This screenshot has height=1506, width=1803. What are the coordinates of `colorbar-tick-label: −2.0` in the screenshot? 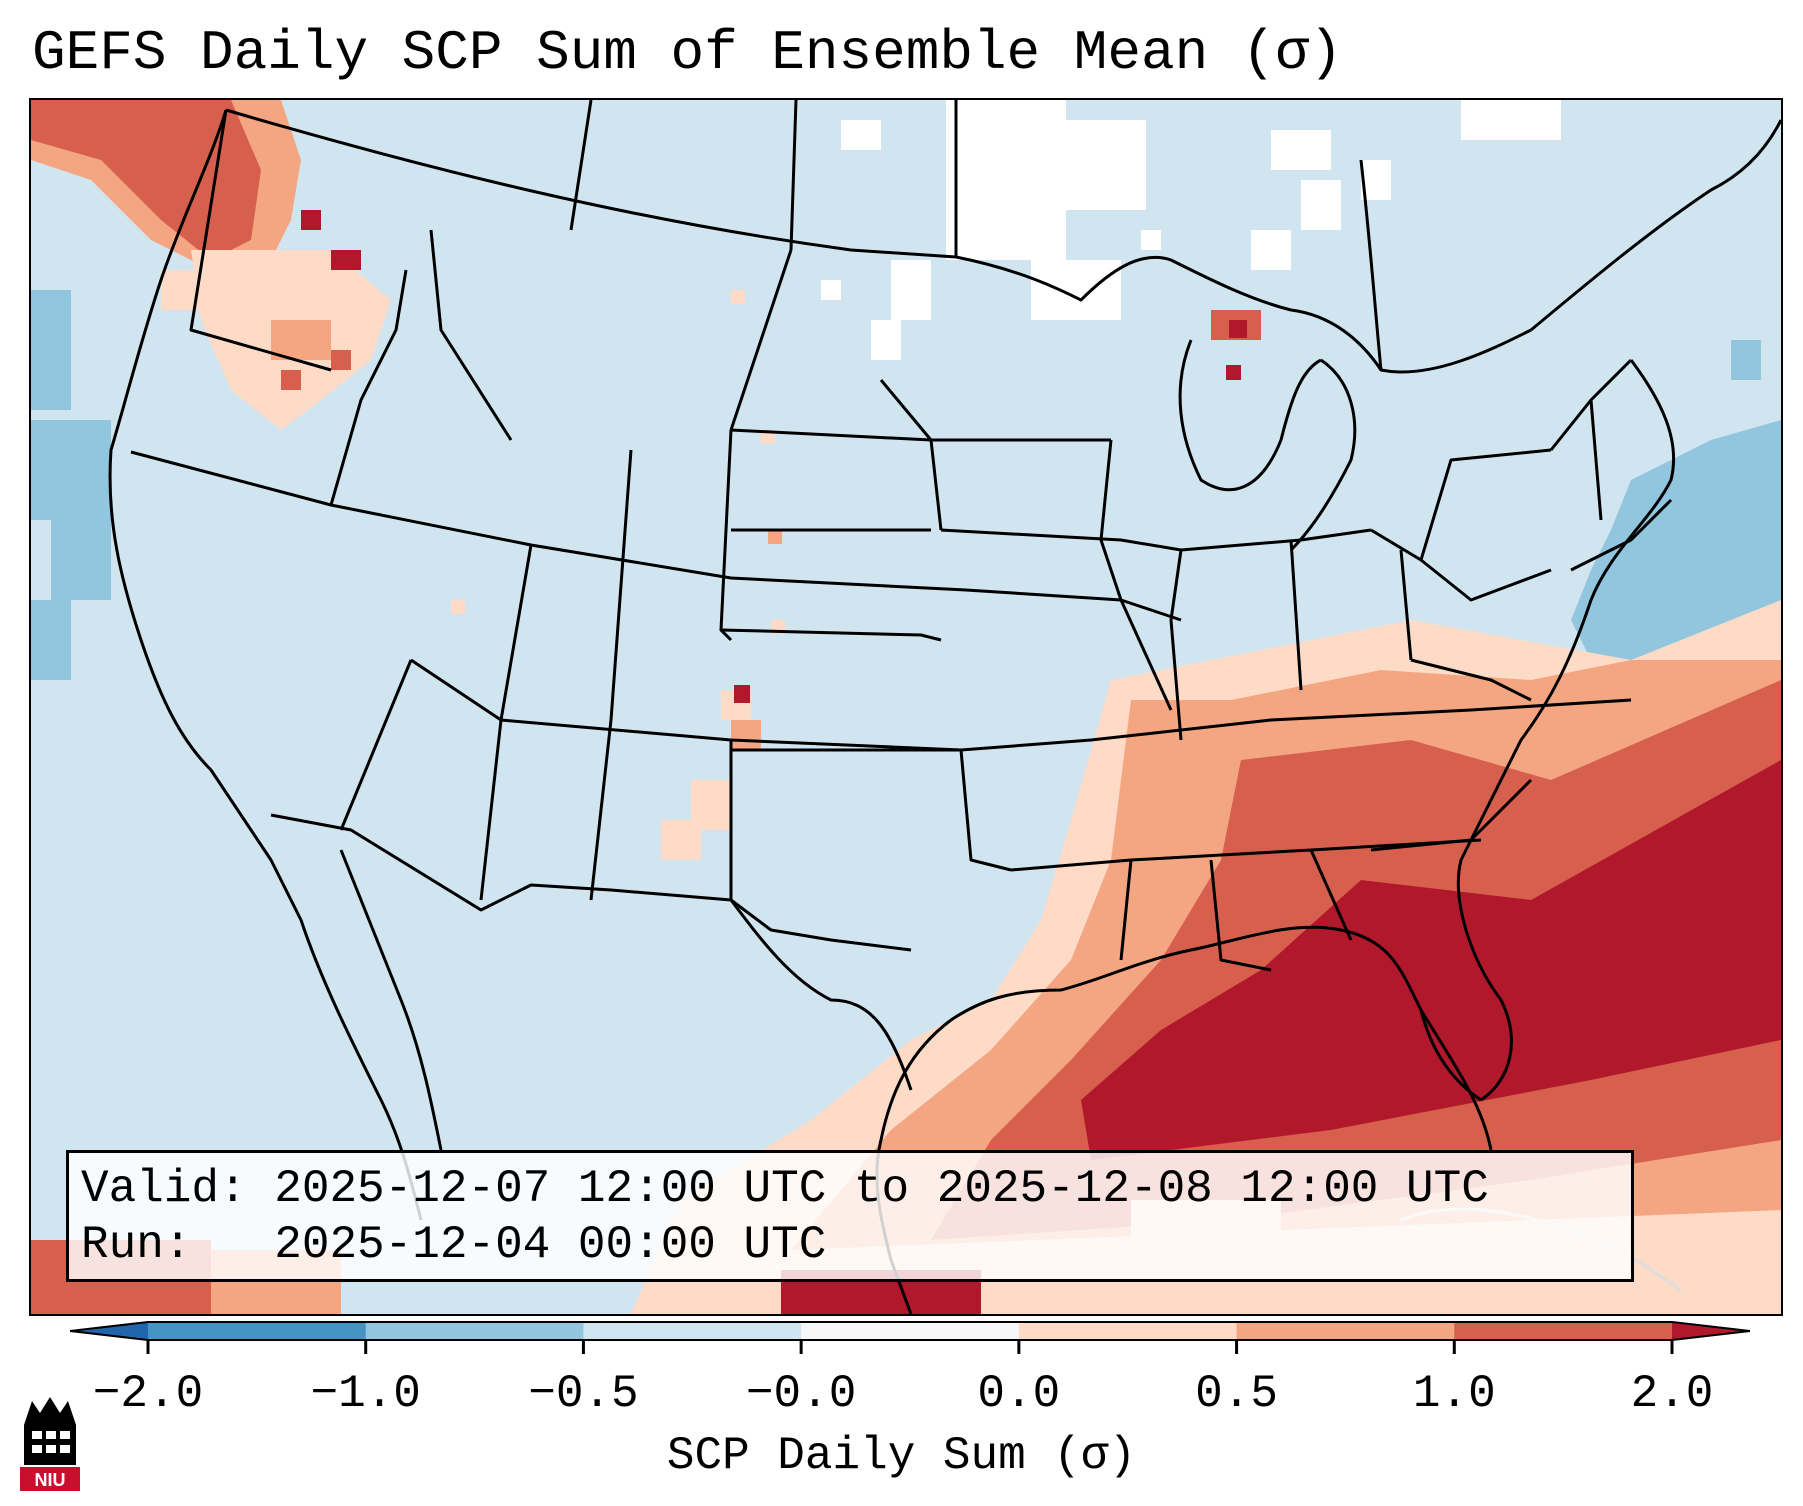 It's located at (148, 1394).